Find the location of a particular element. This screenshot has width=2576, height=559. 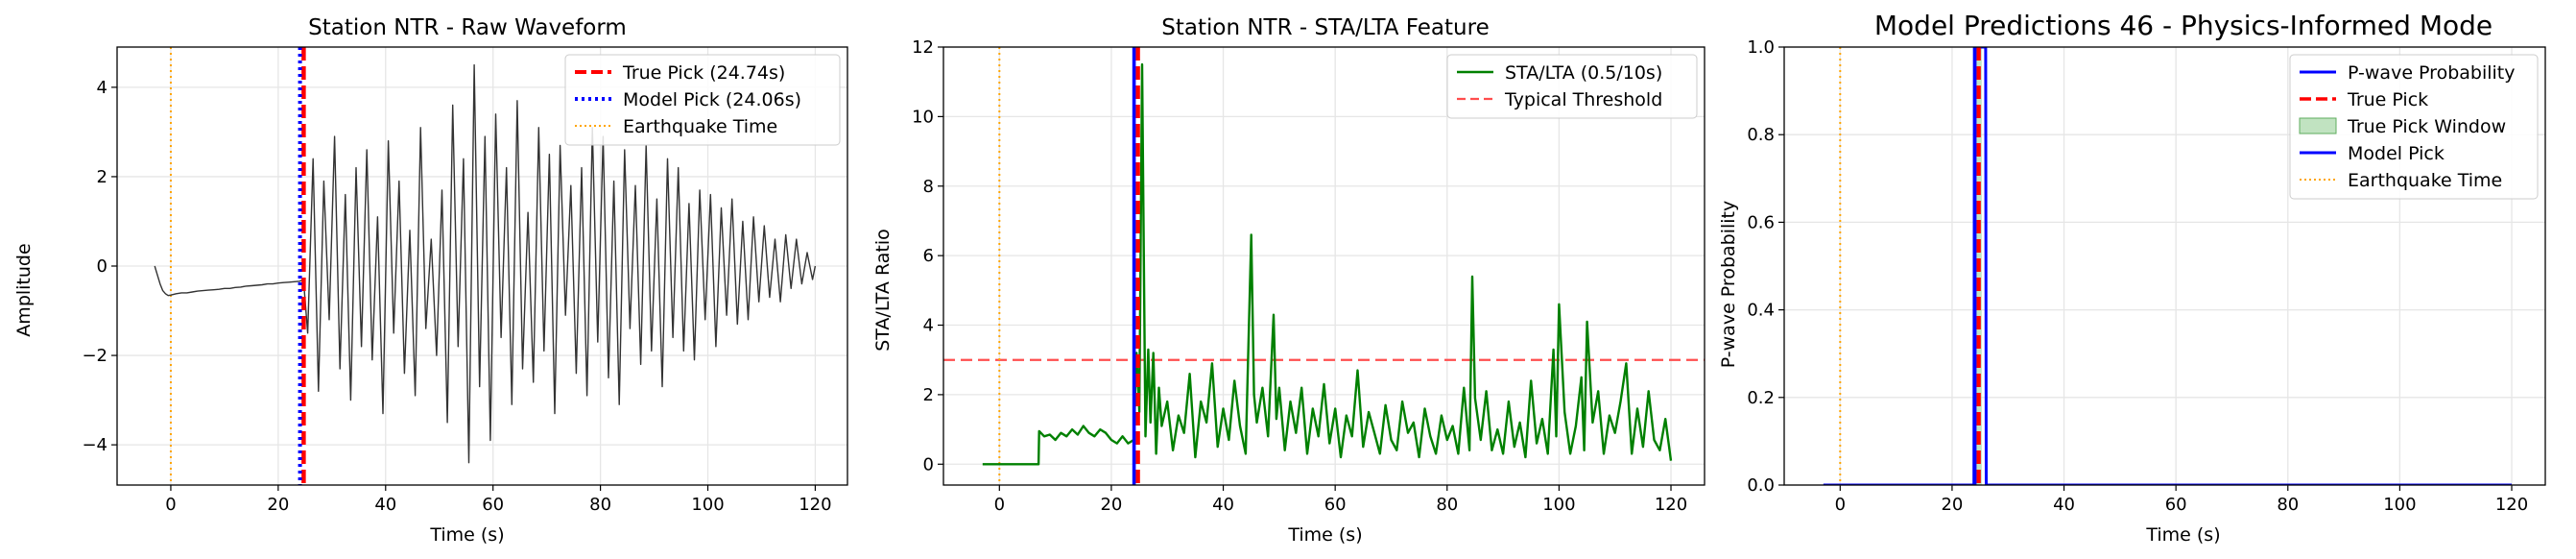

xlabel-waveform: Time (s) is located at coordinates (466, 535).